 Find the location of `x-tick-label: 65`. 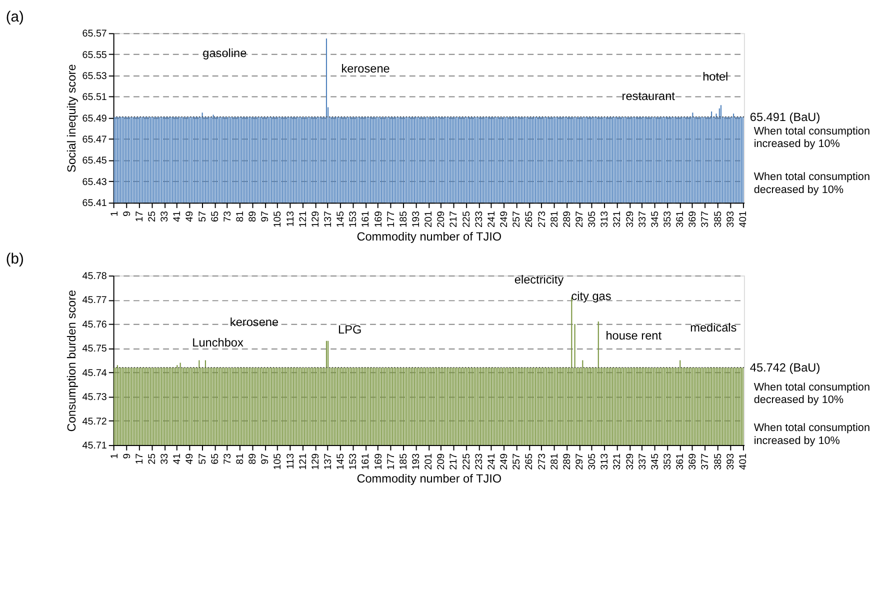

x-tick-label: 65 is located at coordinates (215, 458).